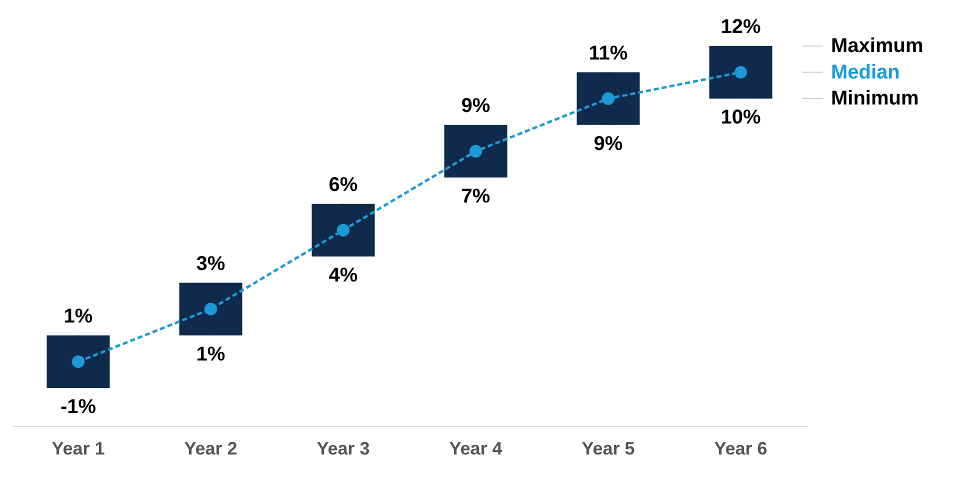  I want to click on text: Median, so click(865, 72).